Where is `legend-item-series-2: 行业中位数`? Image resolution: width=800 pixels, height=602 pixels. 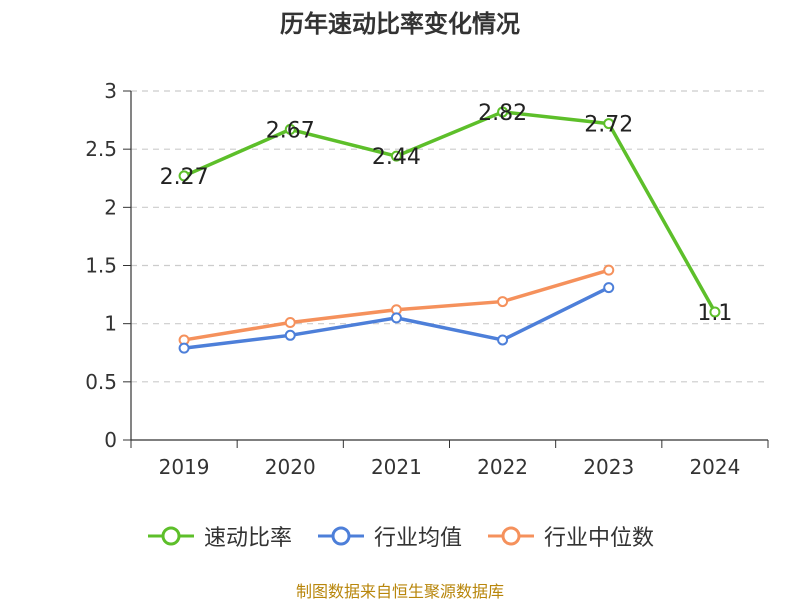 legend-item-series-2: 行业中位数 is located at coordinates (570, 536).